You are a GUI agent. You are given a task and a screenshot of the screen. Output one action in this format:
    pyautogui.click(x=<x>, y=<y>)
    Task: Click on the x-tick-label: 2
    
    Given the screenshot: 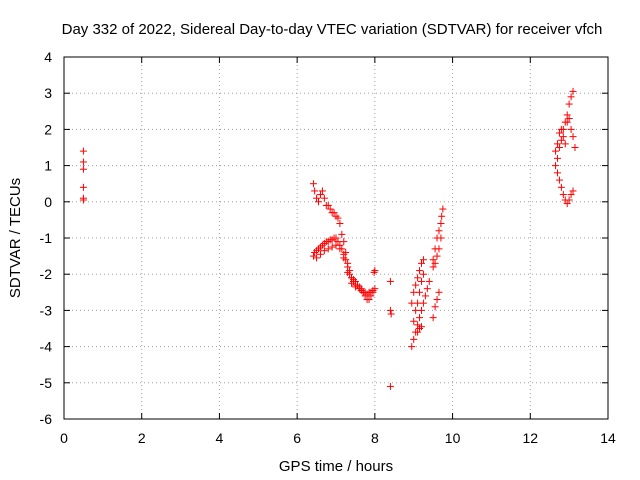 What is the action you would take?
    pyautogui.click(x=142, y=438)
    